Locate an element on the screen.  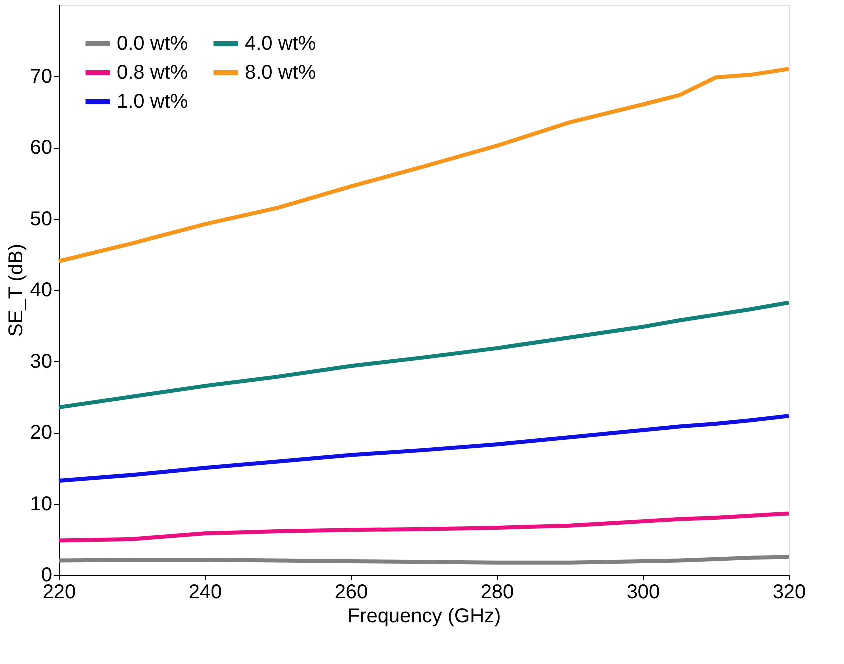
y-tick-label: 40 is located at coordinates (41, 291).